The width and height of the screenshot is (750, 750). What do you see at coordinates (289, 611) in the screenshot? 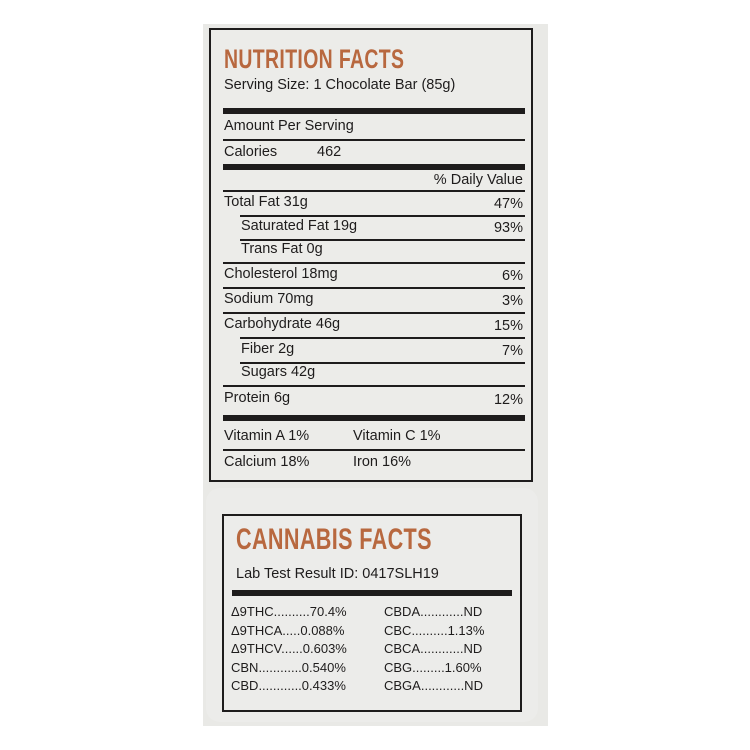
I see `cannabinoid-left: Δ9THC..........70.4%` at bounding box center [289, 611].